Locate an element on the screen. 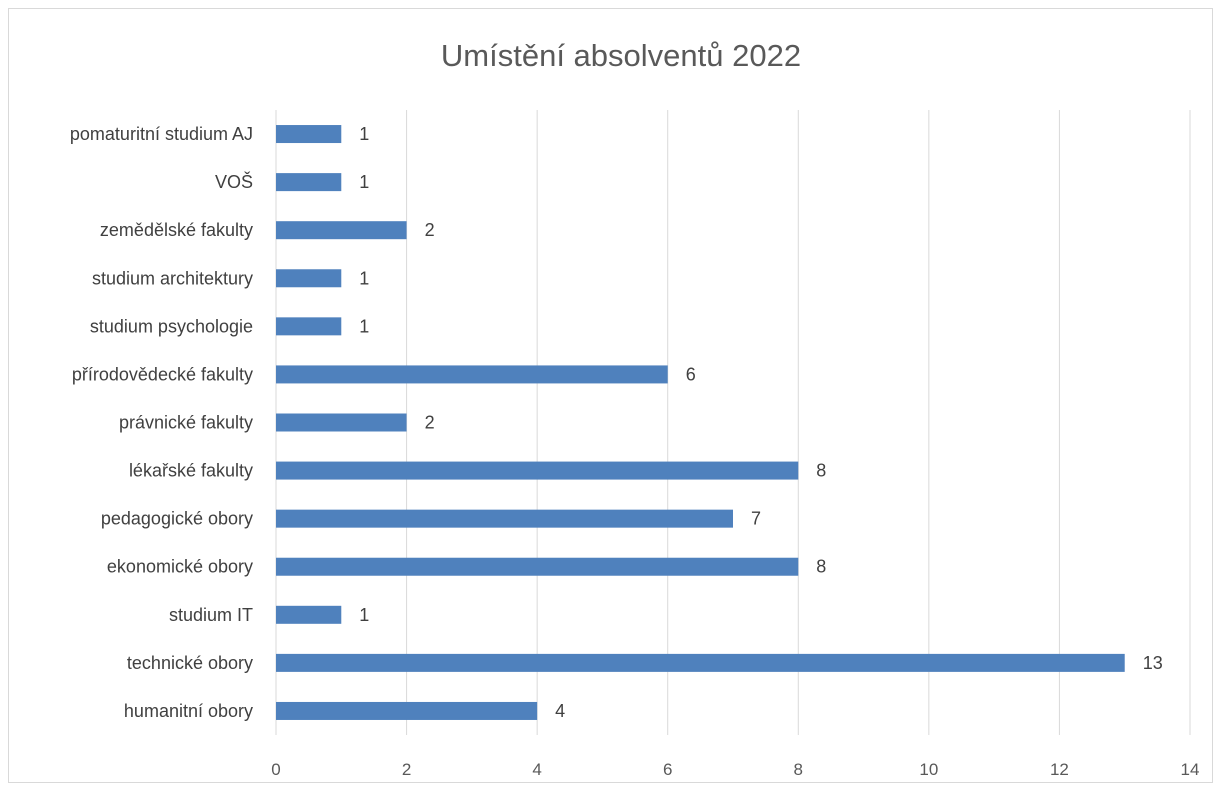 The width and height of the screenshot is (1221, 791). data-label: 4 is located at coordinates (560, 711).